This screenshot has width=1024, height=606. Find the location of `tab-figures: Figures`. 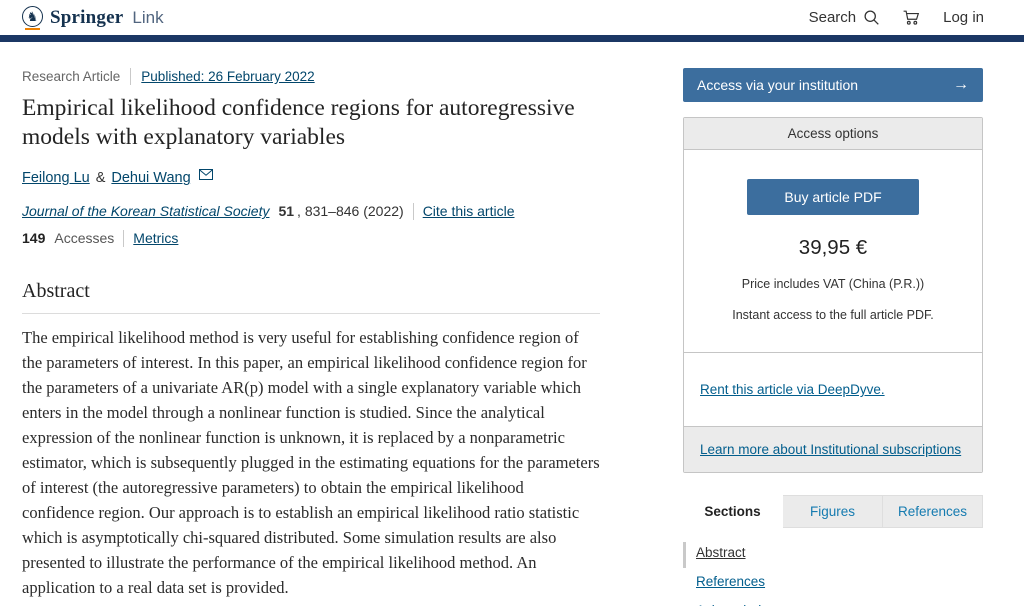

tab-figures: Figures is located at coordinates (833, 511).